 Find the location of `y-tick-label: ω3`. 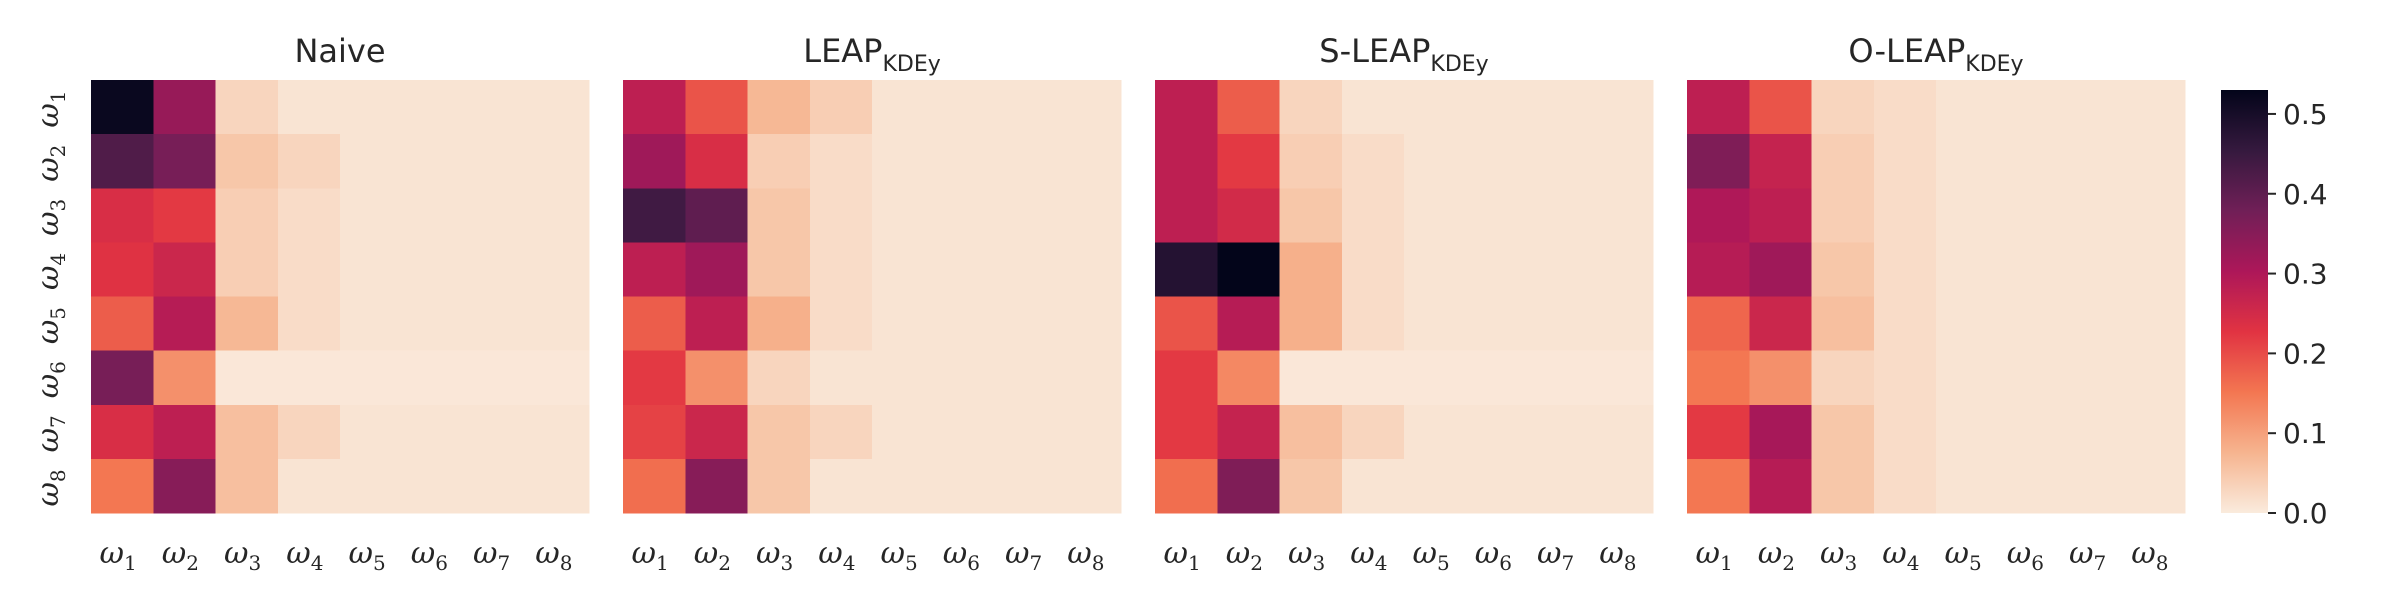

y-tick-label: ω3 is located at coordinates (50, 217).